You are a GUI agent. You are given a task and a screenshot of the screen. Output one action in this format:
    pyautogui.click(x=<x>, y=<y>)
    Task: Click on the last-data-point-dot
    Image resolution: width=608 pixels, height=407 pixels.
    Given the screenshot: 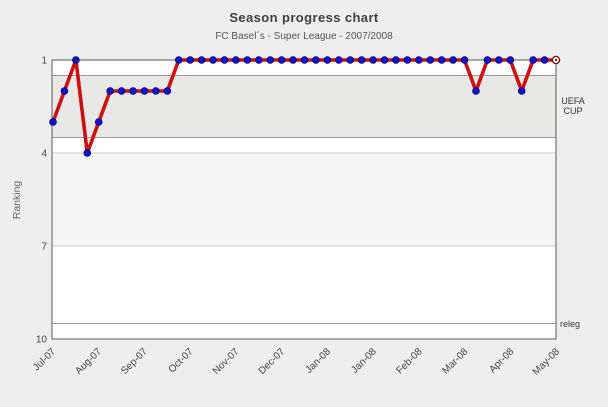 What is the action you would take?
    pyautogui.click(x=556, y=60)
    